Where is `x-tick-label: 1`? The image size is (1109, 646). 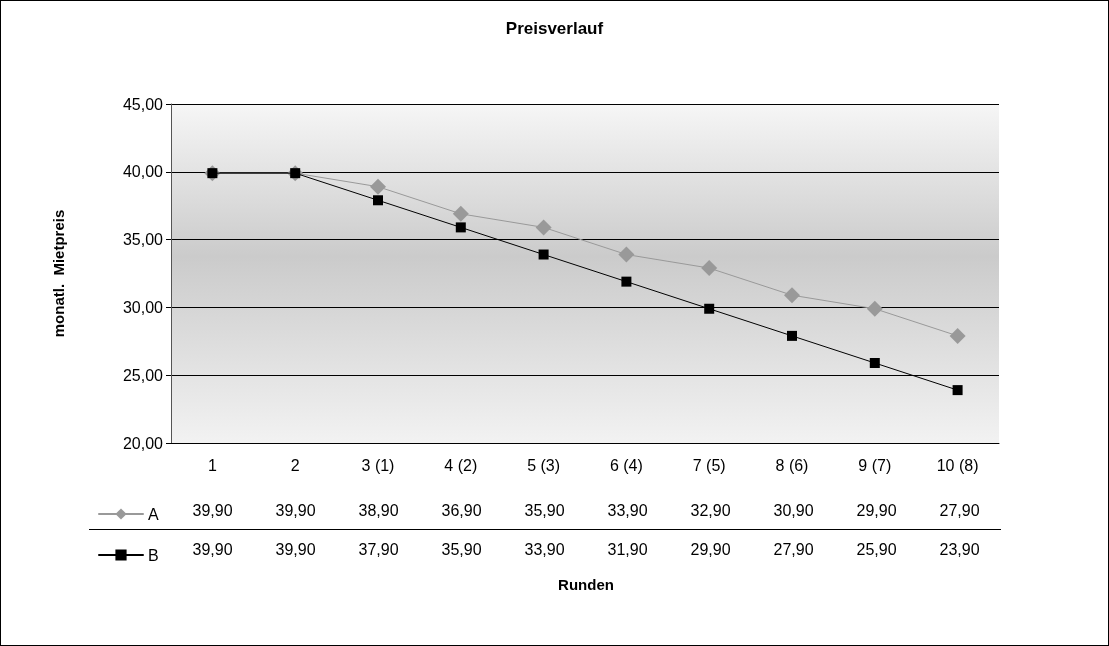 x-tick-label: 1 is located at coordinates (212, 465).